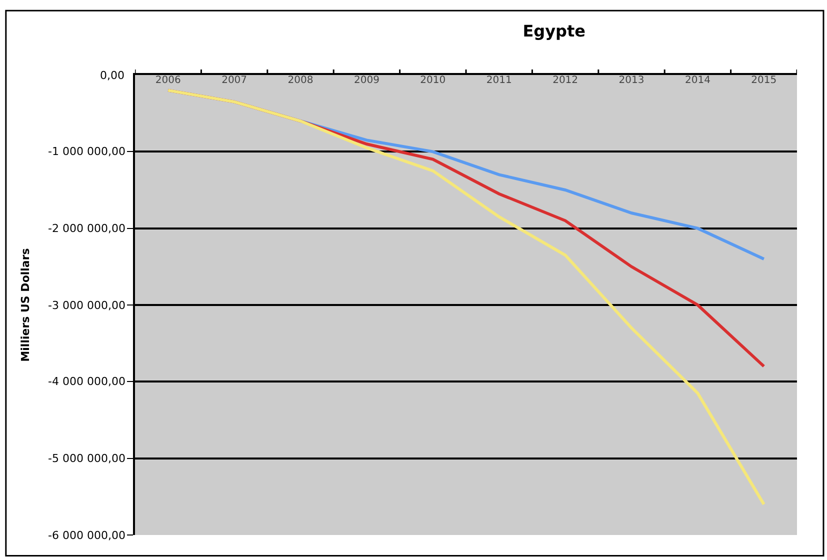  Describe the element at coordinates (697, 80) in the screenshot. I see `x-tick-label: 2014` at that location.